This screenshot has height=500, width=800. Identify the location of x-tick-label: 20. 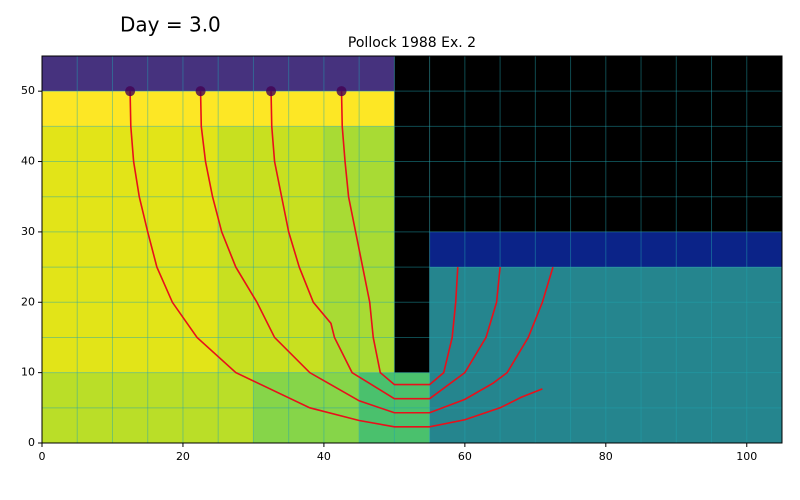
(183, 456).